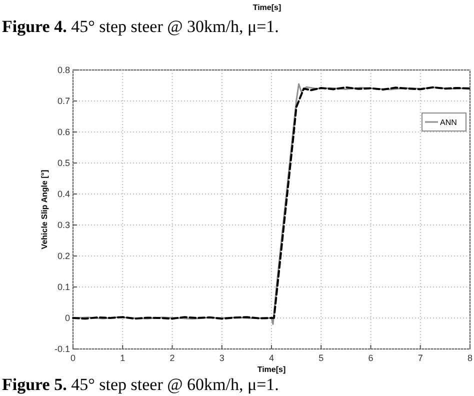  Describe the element at coordinates (63, 256) in the screenshot. I see `y-tick-label: 0.2` at that location.